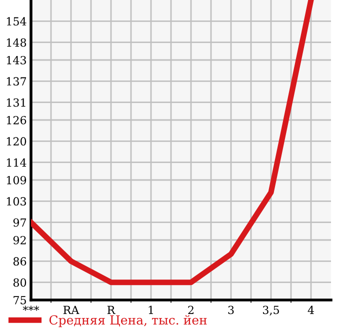  Describe the element at coordinates (16, 141) in the screenshot. I see `y-tick-label: 120` at that location.